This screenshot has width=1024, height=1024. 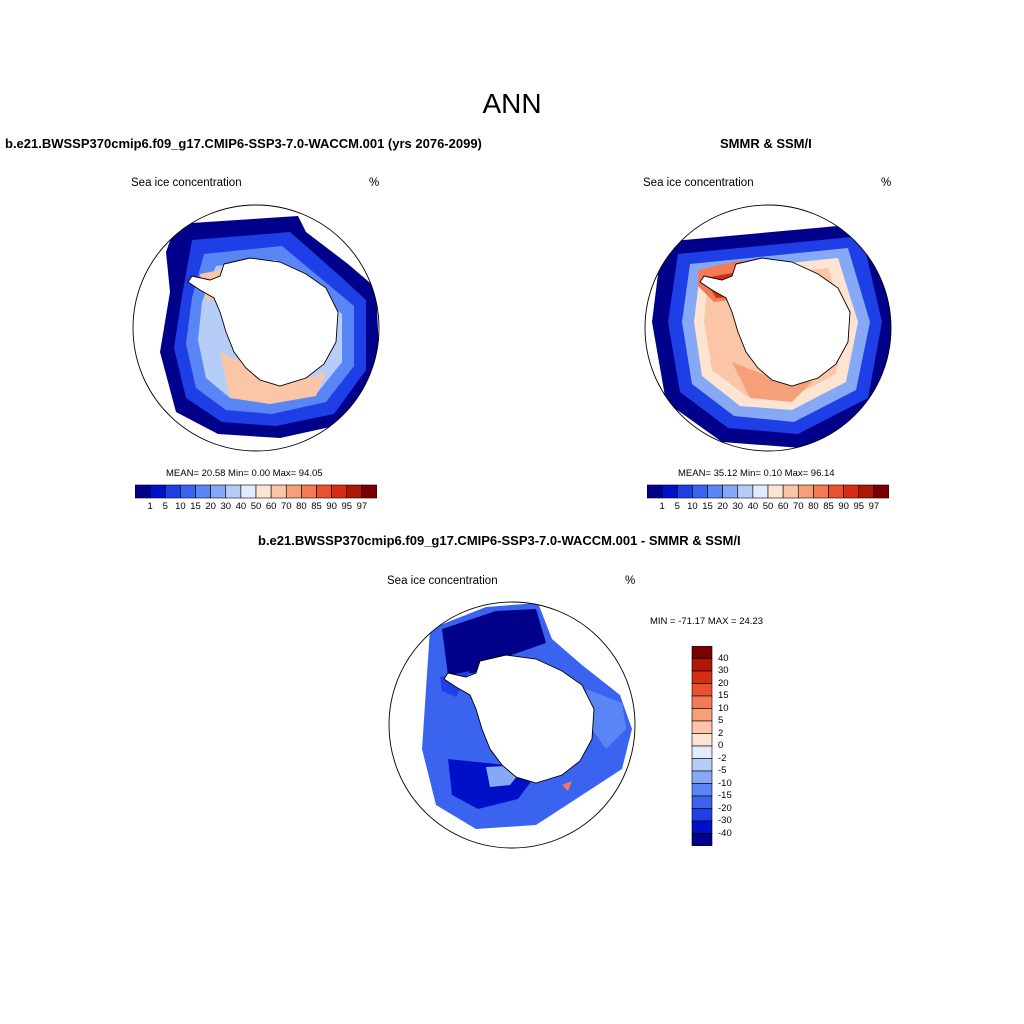 What do you see at coordinates (721, 733) in the screenshot?
I see `colorbar-label: 2` at bounding box center [721, 733].